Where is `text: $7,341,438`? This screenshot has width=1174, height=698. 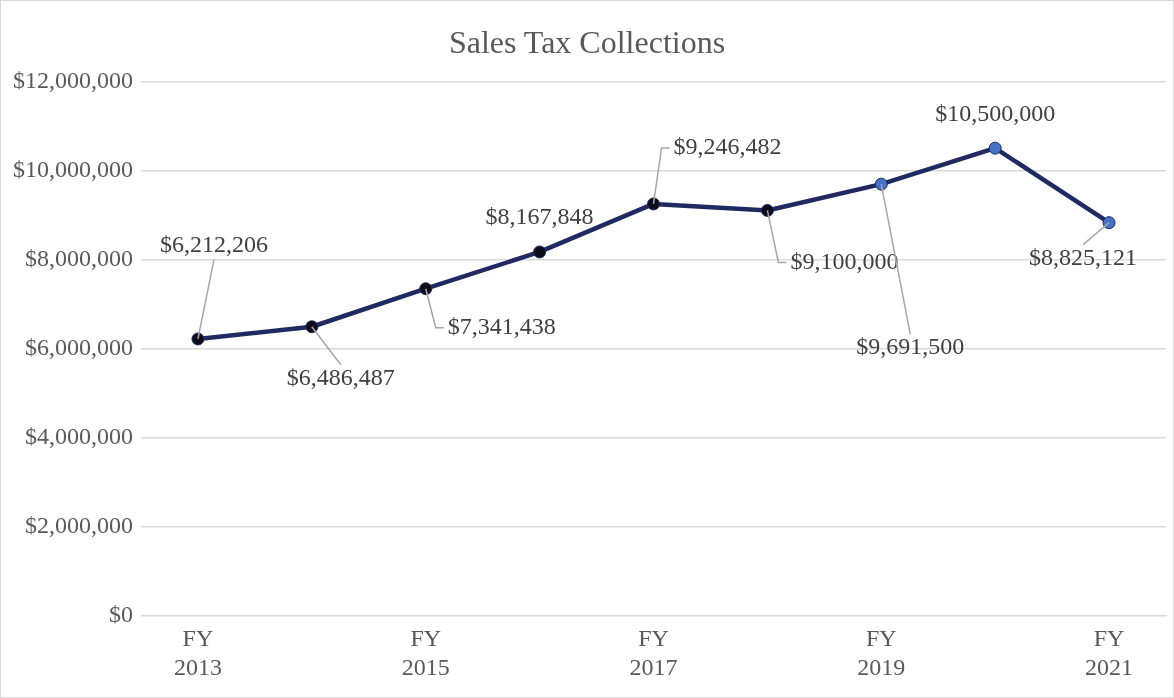 text: $7,341,438 is located at coordinates (501, 326).